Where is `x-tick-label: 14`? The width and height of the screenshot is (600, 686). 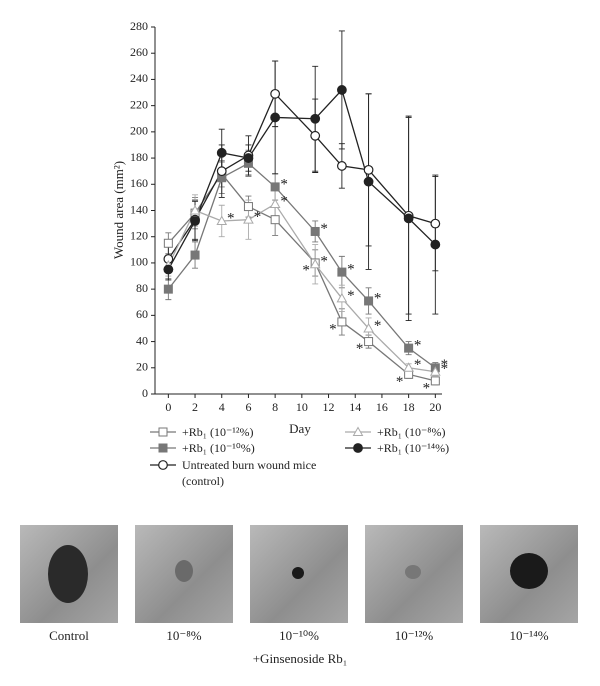
x-tick-label: 14 is located at coordinates (355, 407).